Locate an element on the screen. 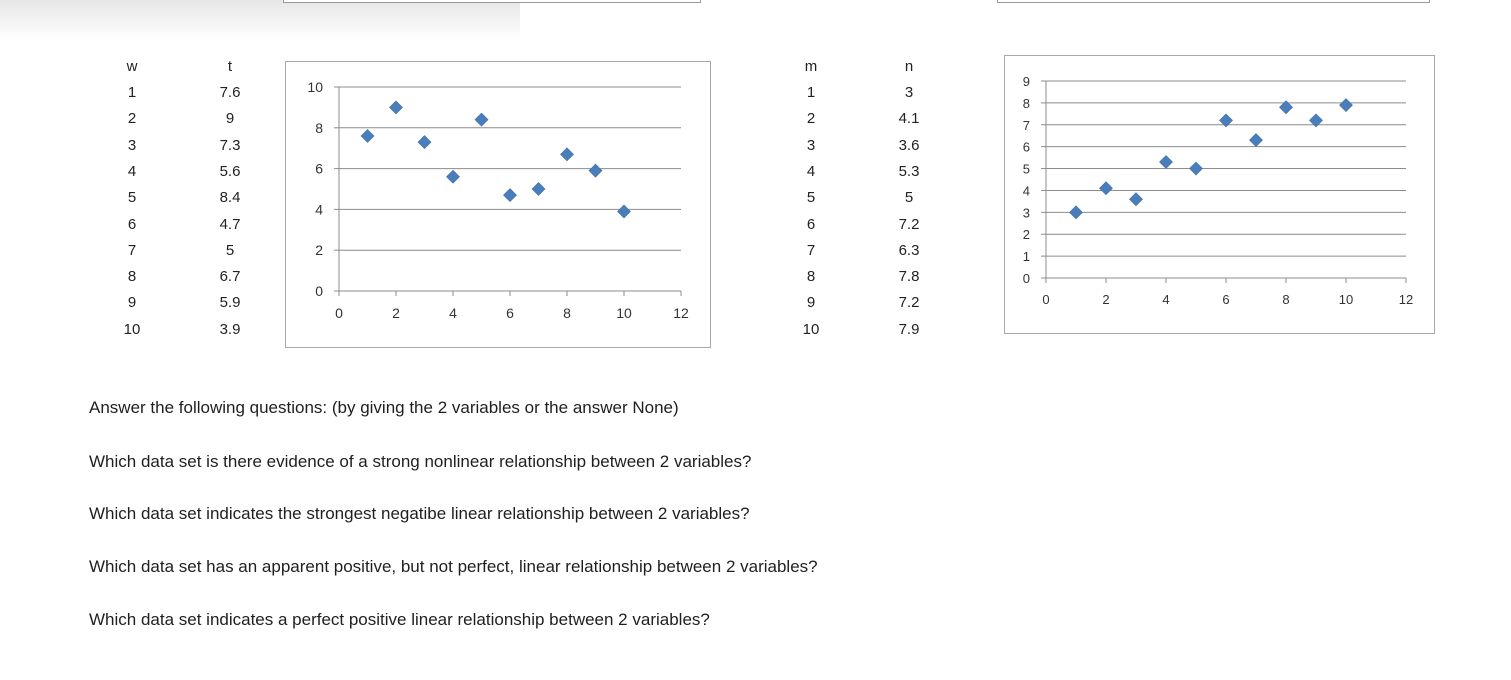 This screenshot has height=680, width=1511. table-cell: 6.3 is located at coordinates (909, 250).